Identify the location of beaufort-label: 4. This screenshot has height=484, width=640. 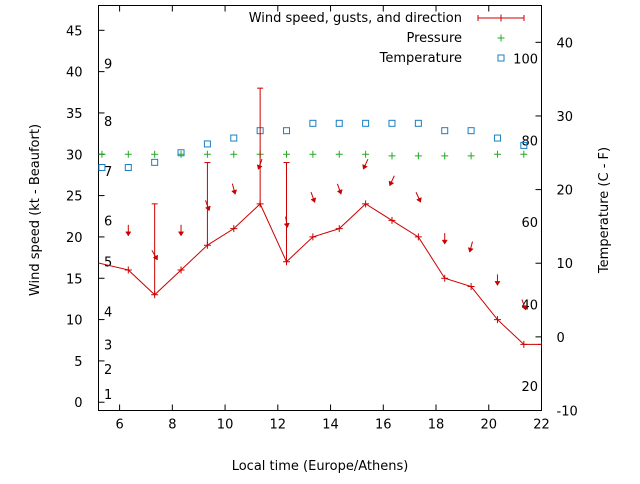
(108, 312).